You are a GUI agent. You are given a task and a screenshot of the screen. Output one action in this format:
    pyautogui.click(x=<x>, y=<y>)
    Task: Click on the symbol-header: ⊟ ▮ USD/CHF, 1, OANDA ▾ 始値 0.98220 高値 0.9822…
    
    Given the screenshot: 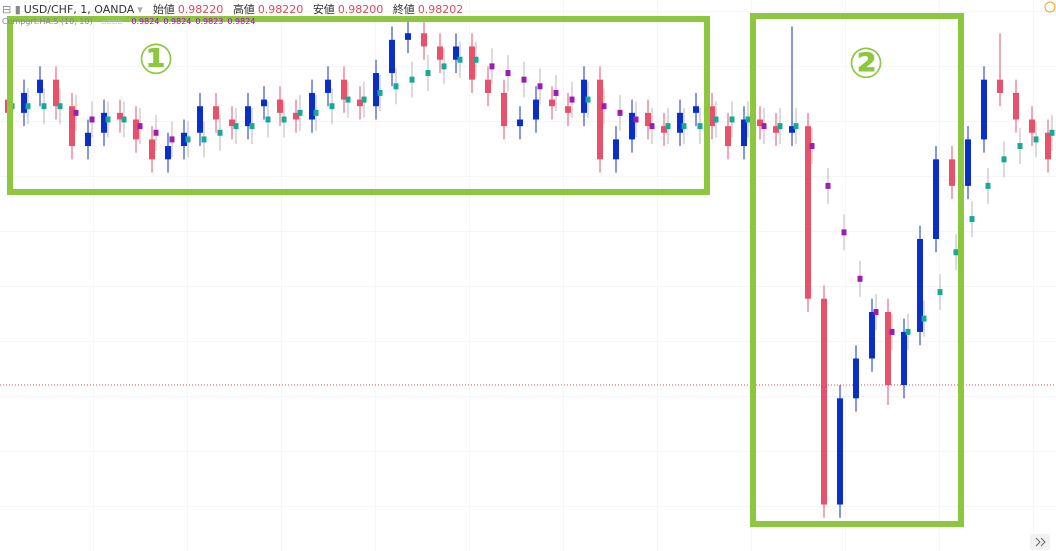 What is the action you would take?
    pyautogui.click(x=235, y=9)
    